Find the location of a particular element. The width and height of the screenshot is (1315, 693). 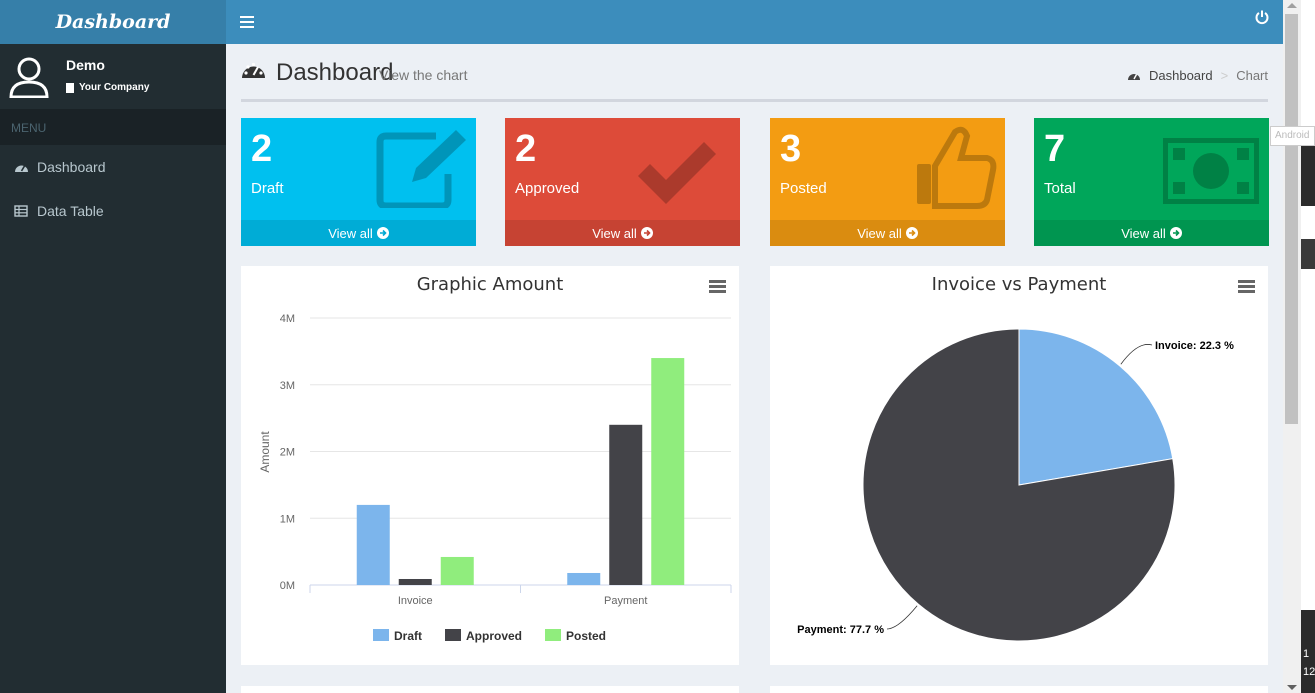

top-navbar: Dashboard is located at coordinates (641, 22).